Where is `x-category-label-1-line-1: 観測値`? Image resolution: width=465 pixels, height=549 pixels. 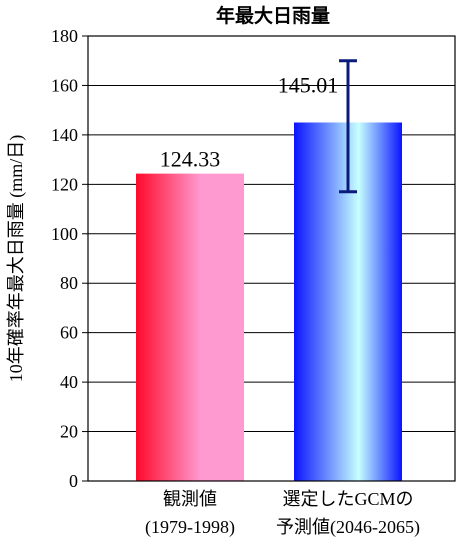 x-category-label-1-line-1: 観測値 is located at coordinates (190, 499).